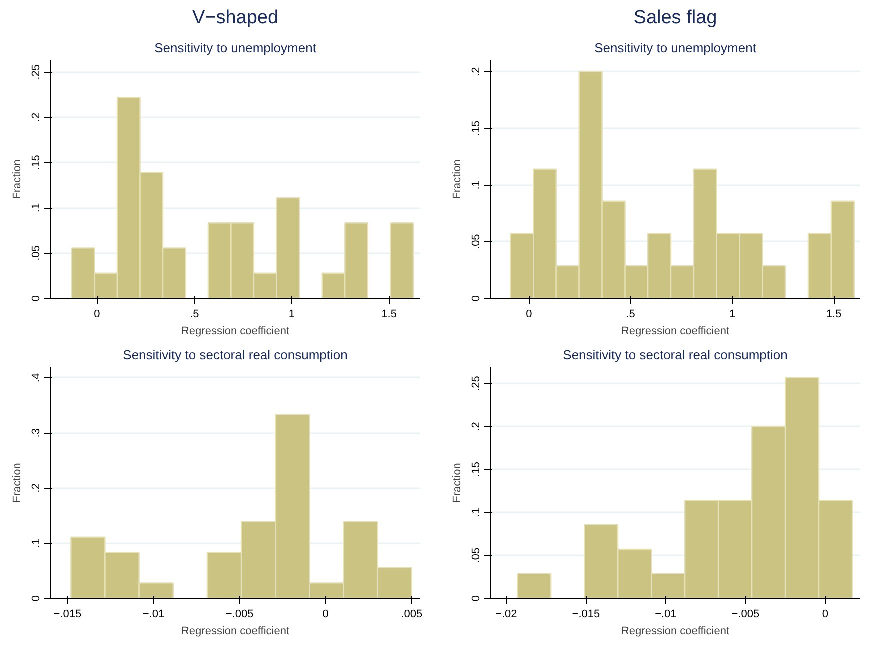 The width and height of the screenshot is (889, 654). I want to click on chart-title: V−shaped, so click(235, 18).